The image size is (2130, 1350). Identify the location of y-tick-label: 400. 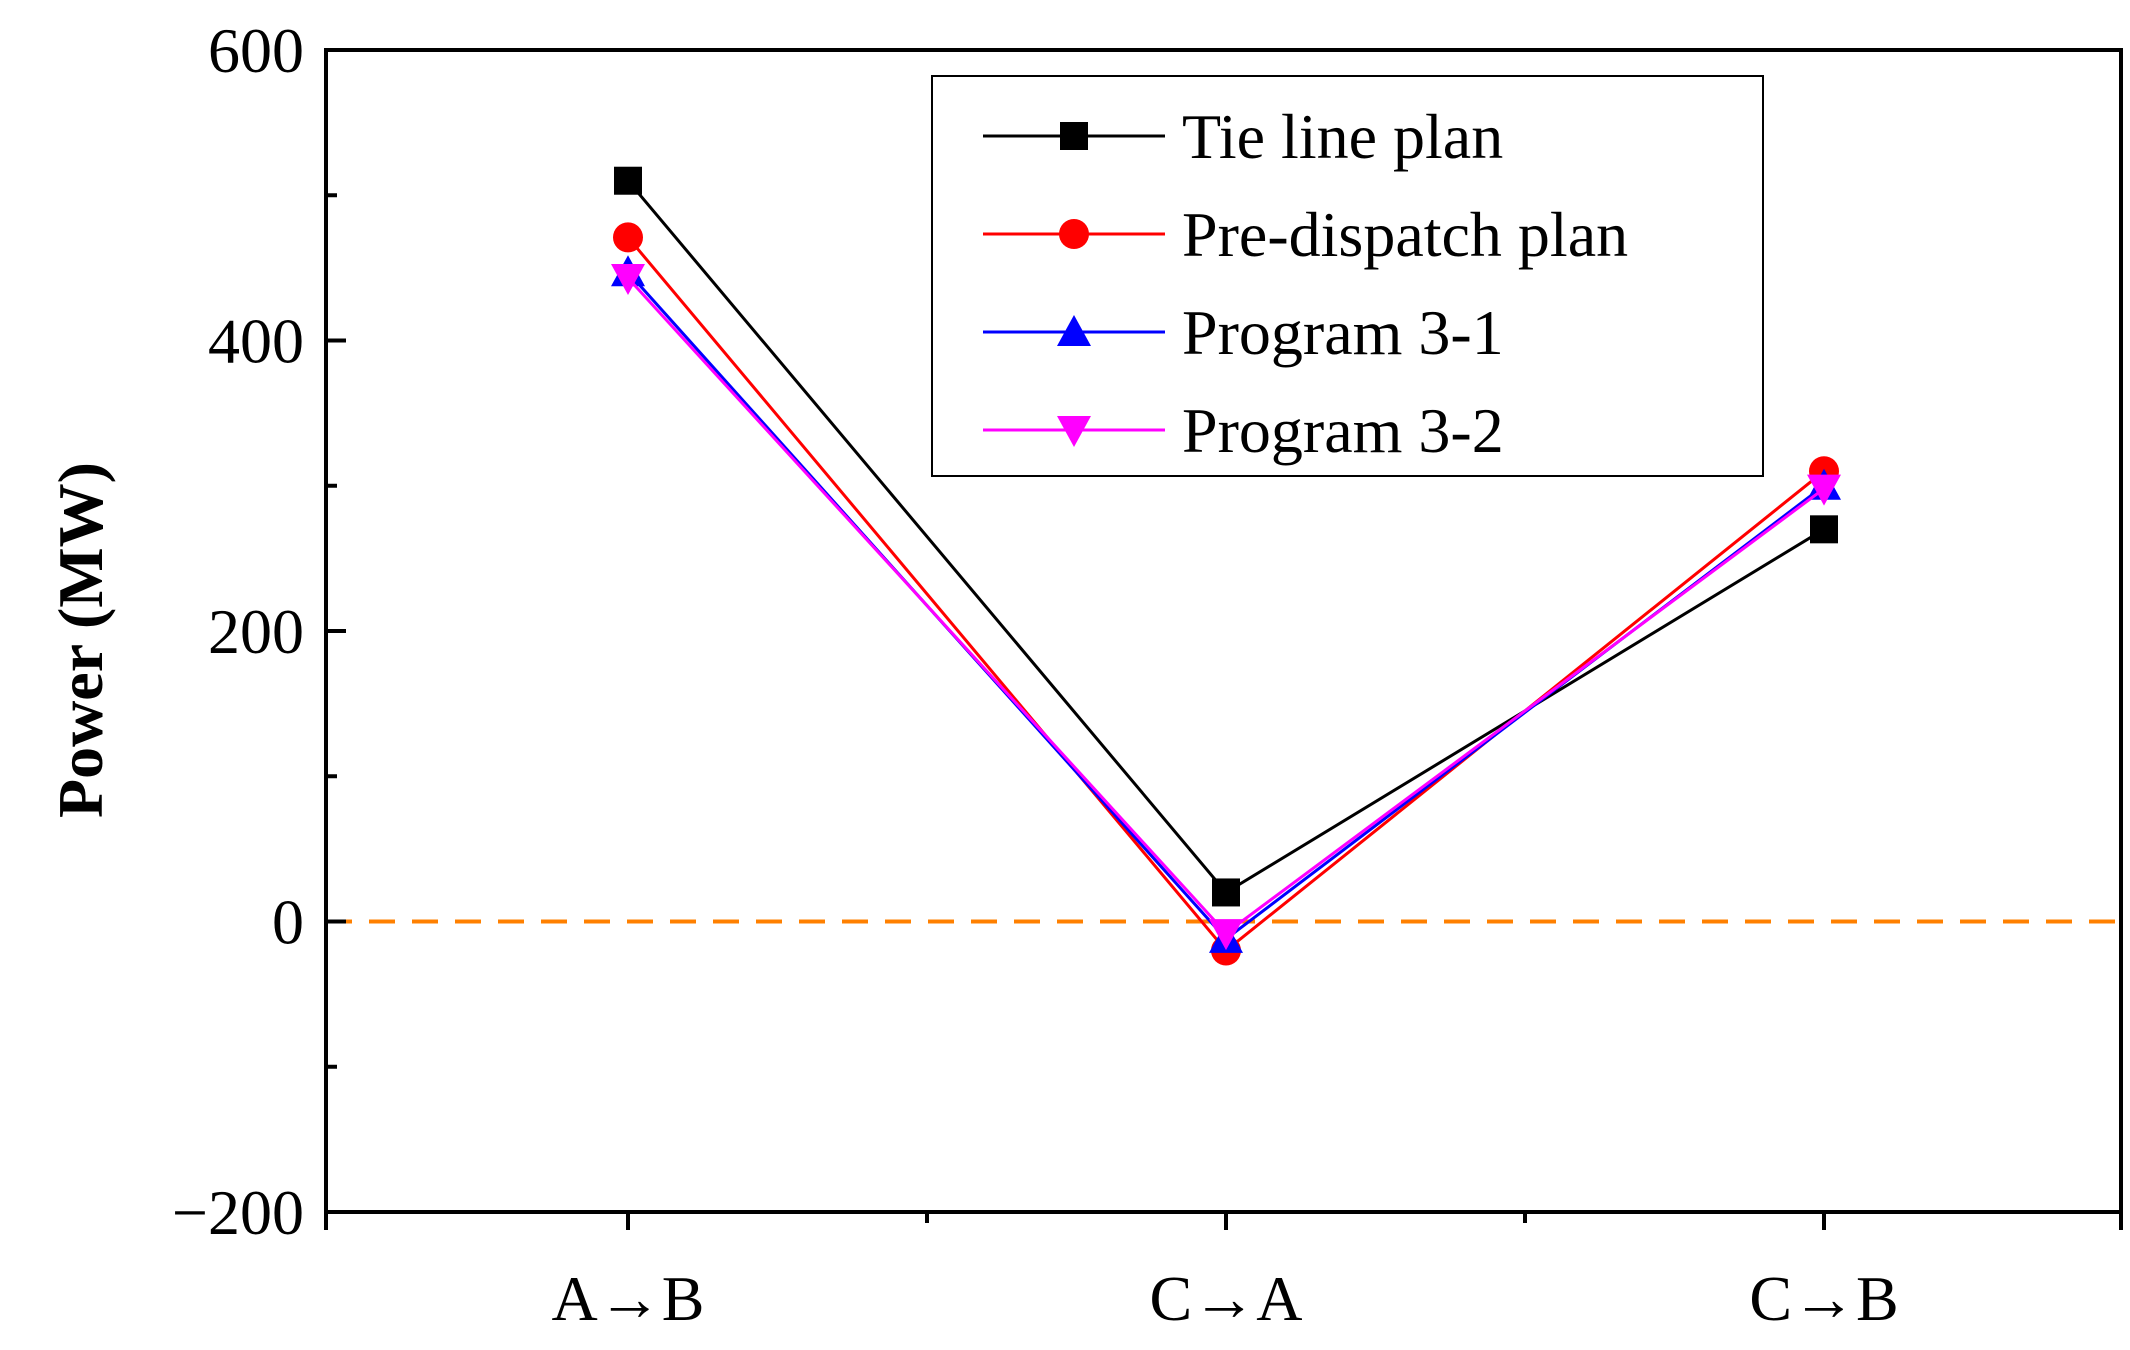
(256, 341).